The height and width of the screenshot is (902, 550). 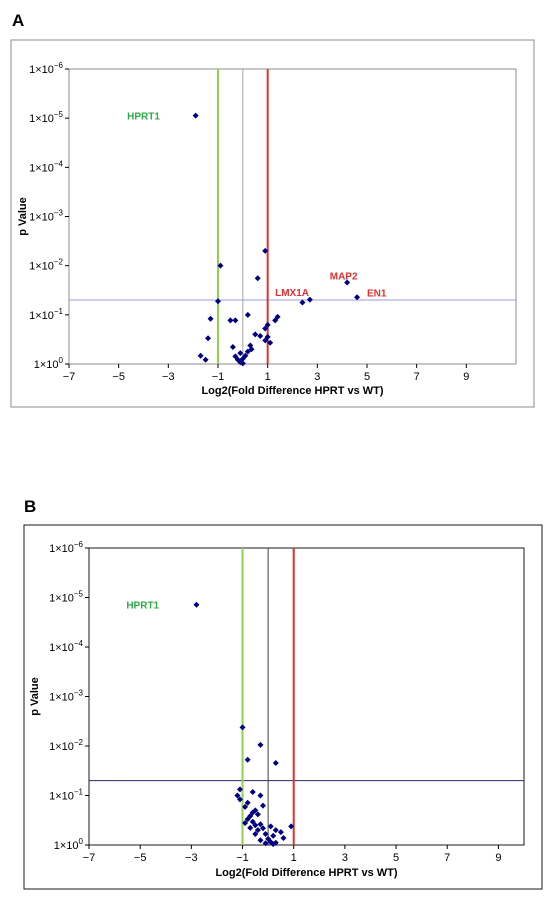 What do you see at coordinates (30, 506) in the screenshot?
I see `panel-b-letter: B` at bounding box center [30, 506].